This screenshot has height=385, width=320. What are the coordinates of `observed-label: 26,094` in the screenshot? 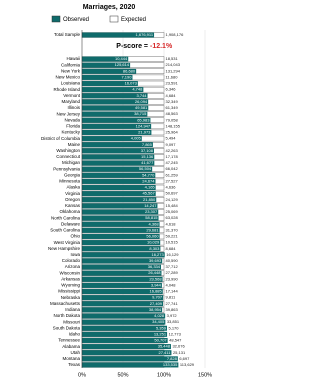 It's located at (141, 101).